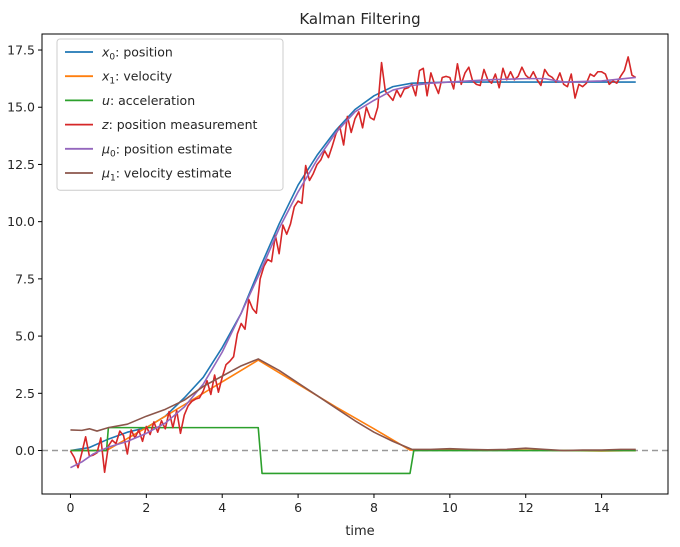 The height and width of the screenshot is (547, 680). Describe the element at coordinates (70, 507) in the screenshot. I see `x-tick-label: 0` at that location.